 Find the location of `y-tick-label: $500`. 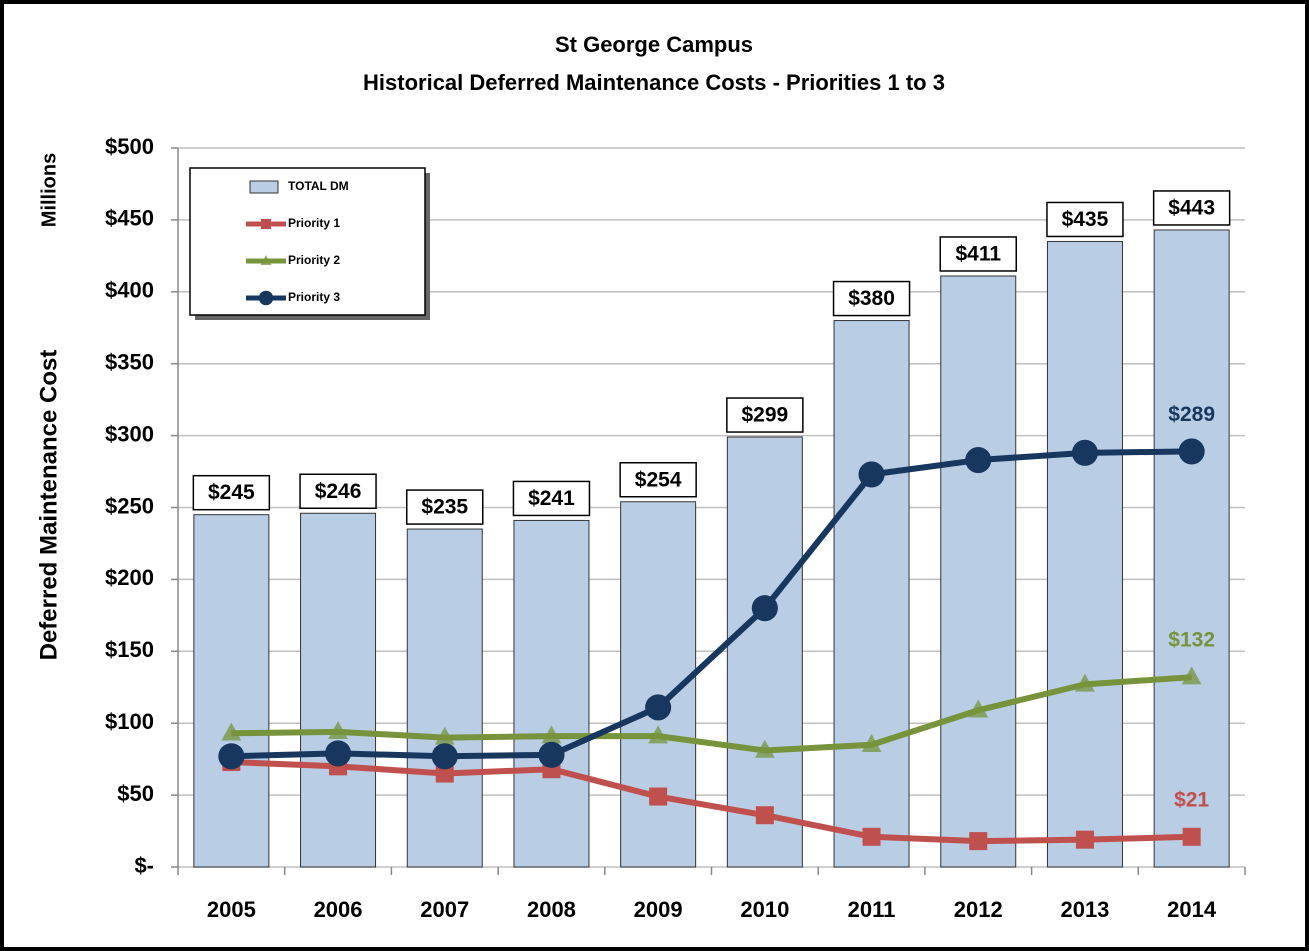

y-tick-label: $500 is located at coordinates (129, 146).